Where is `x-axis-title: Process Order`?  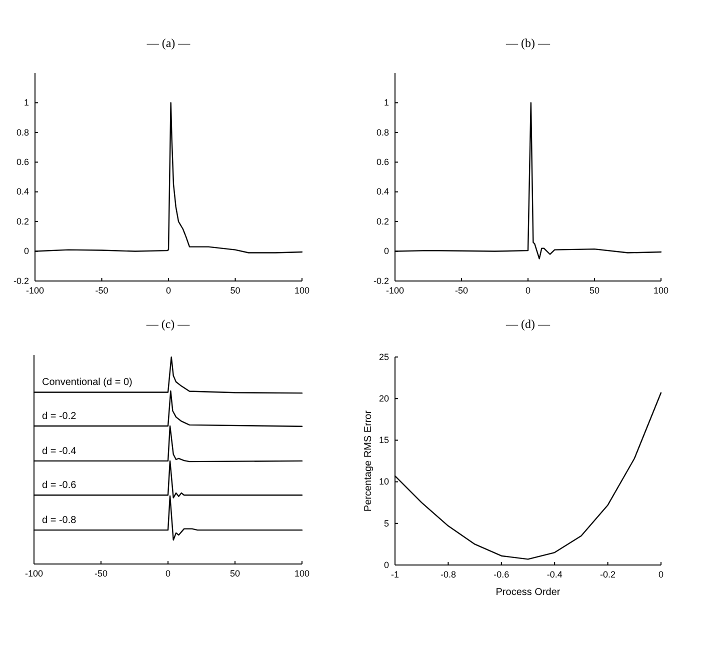 x-axis-title: Process Order is located at coordinates (528, 592).